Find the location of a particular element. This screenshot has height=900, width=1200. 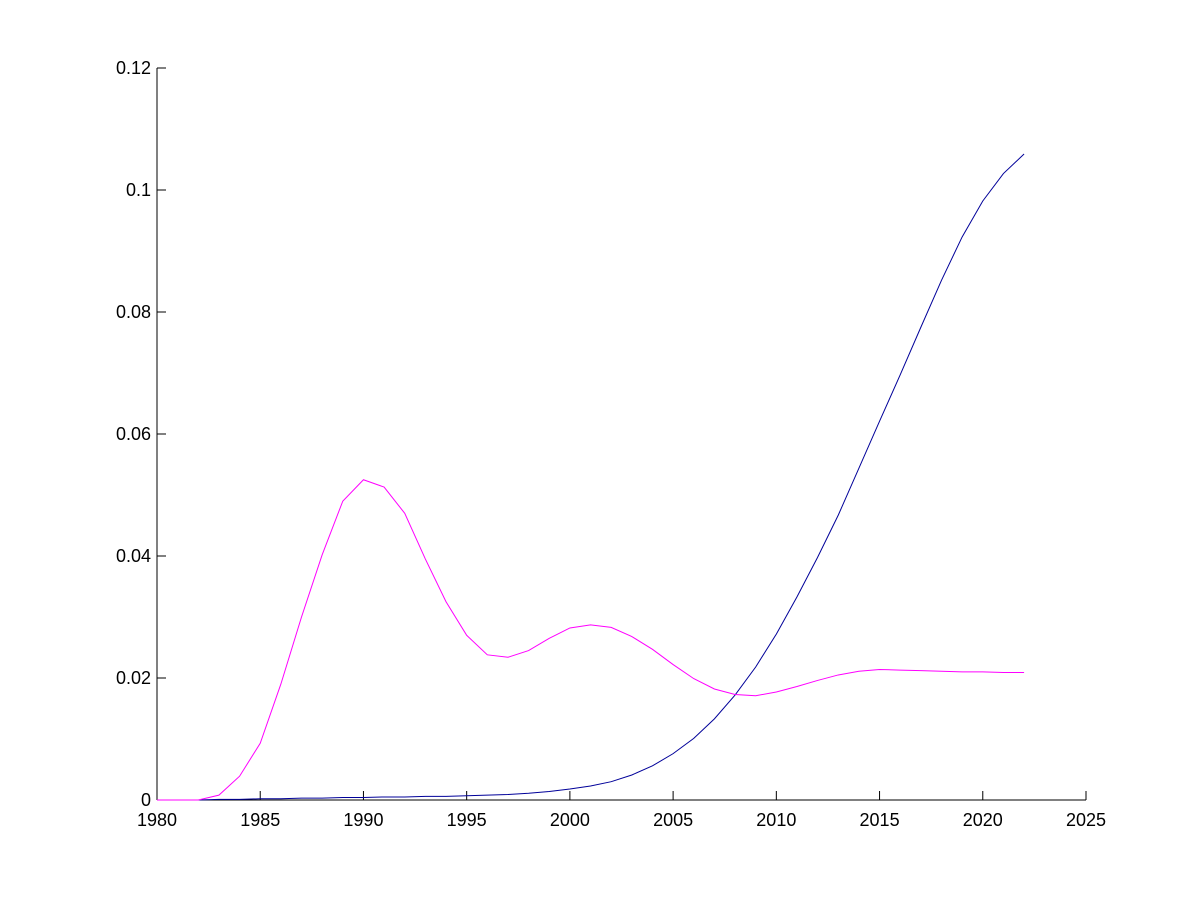

x-tick-label: 2015 is located at coordinates (880, 820).